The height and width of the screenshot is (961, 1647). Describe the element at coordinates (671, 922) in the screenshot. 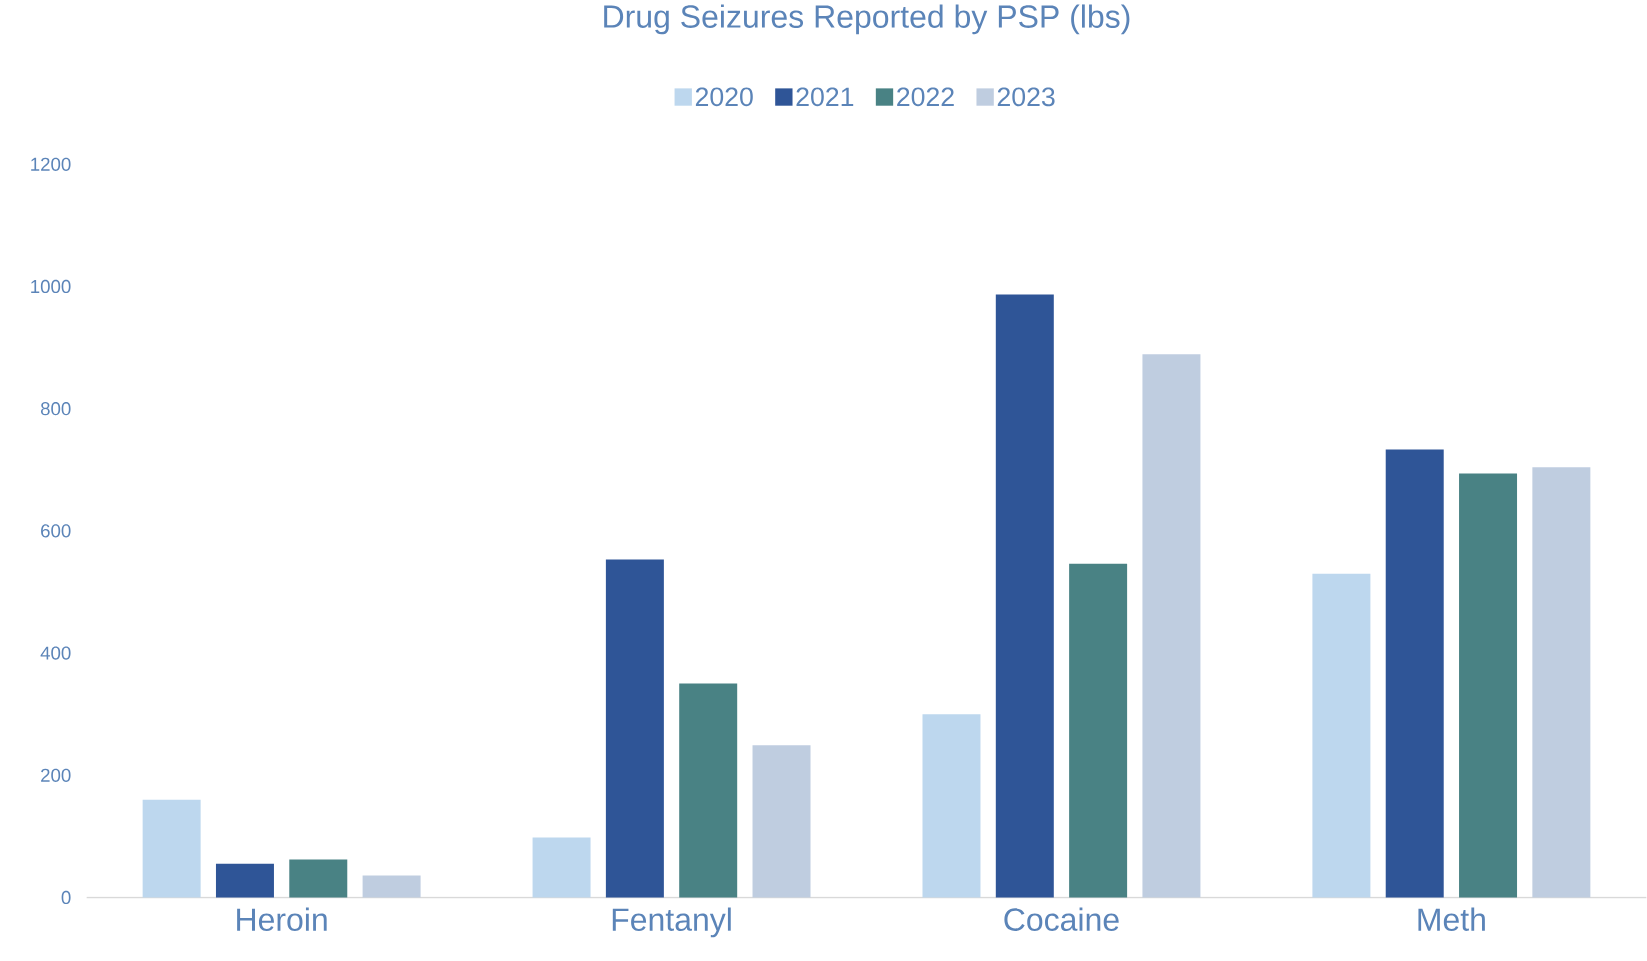

I see `x-tick-label: Fentanyl` at that location.